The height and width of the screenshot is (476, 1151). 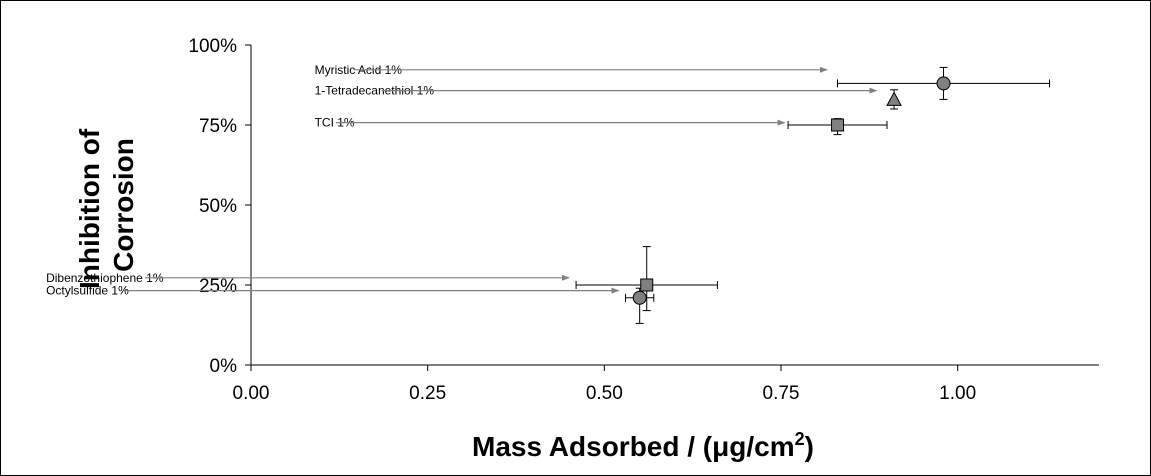 I want to click on y-tick-label: 0%, so click(x=224, y=366).